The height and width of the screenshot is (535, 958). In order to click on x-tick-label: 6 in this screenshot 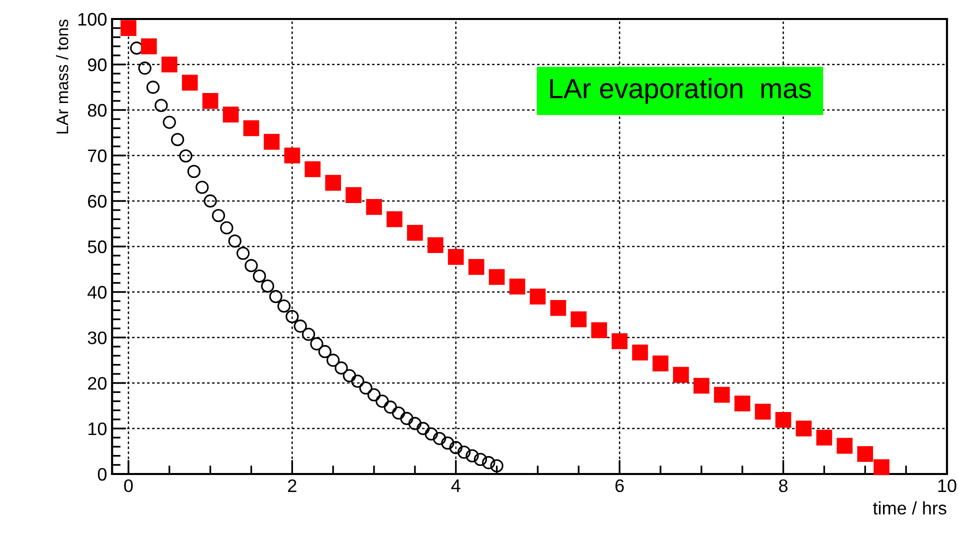, I will do `click(619, 485)`.